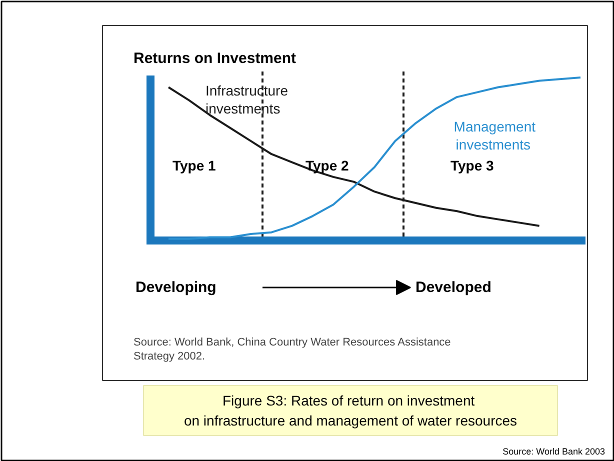  What do you see at coordinates (472, 166) in the screenshot?
I see `annotation: Type 3` at bounding box center [472, 166].